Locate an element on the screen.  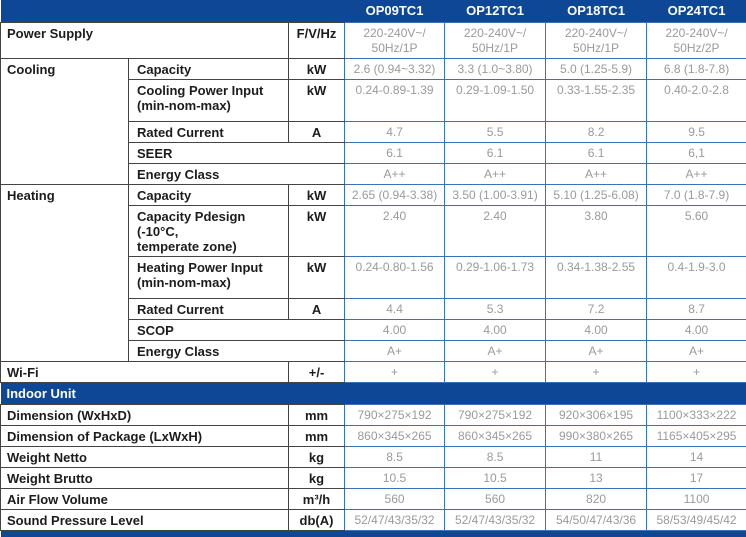
spec-value-cell: 0.4-1.9-3.0 is located at coordinates (696, 277).